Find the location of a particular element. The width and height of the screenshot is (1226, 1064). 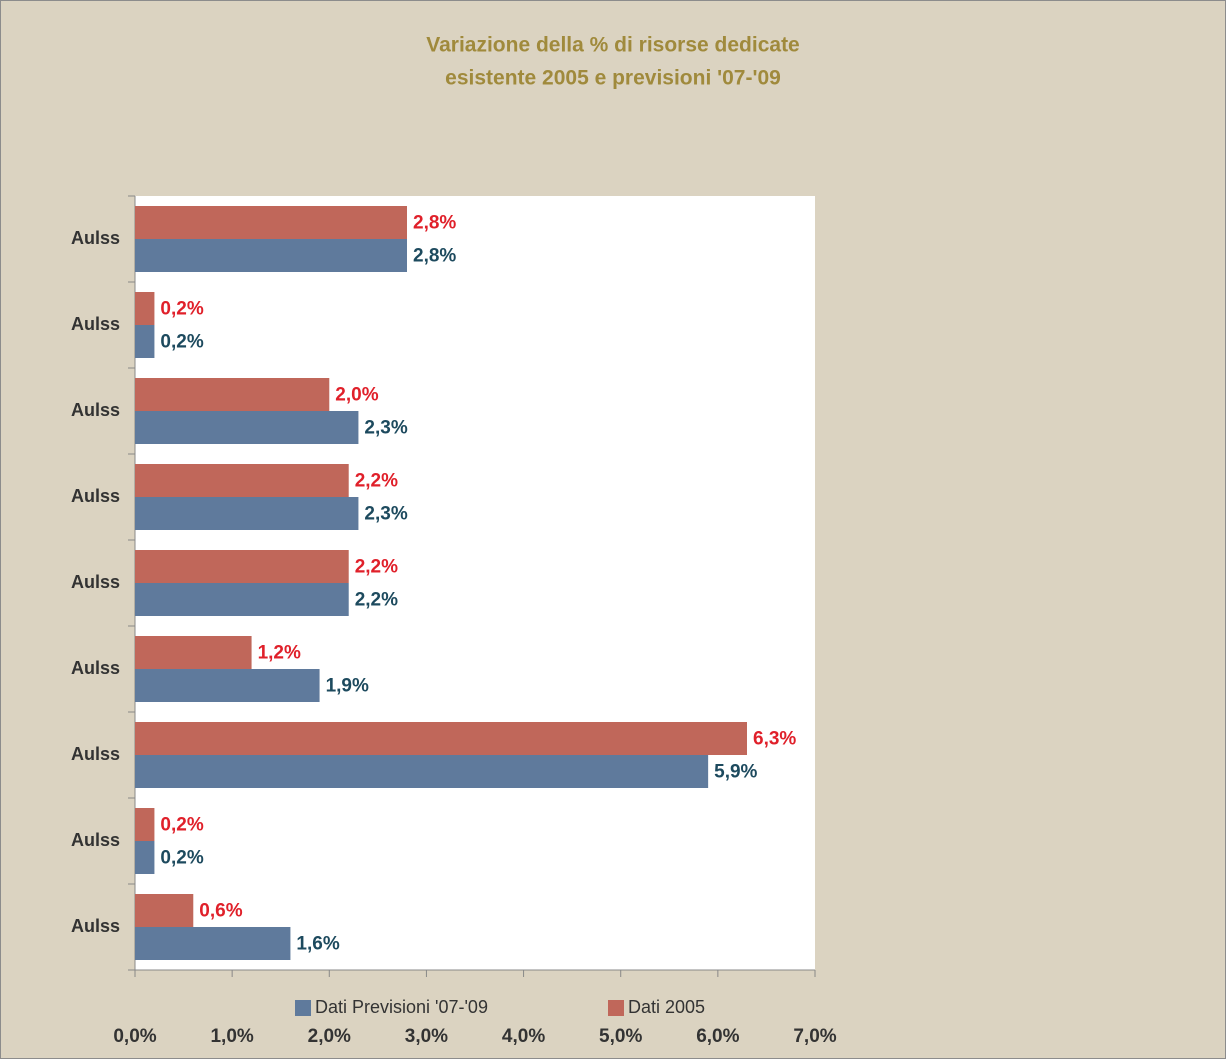

value-label: 2,0% is located at coordinates (356, 395).